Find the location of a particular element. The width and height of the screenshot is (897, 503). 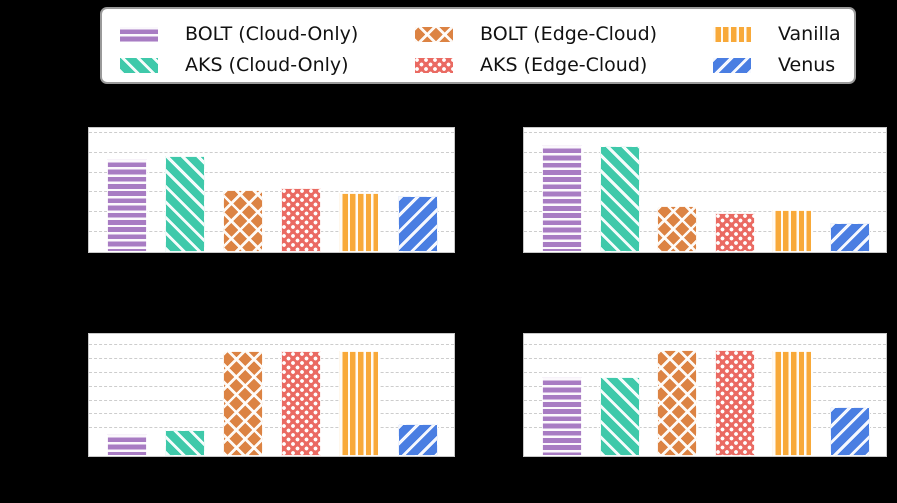

bolt-cloud-only-swatch-icon is located at coordinates (139, 34).